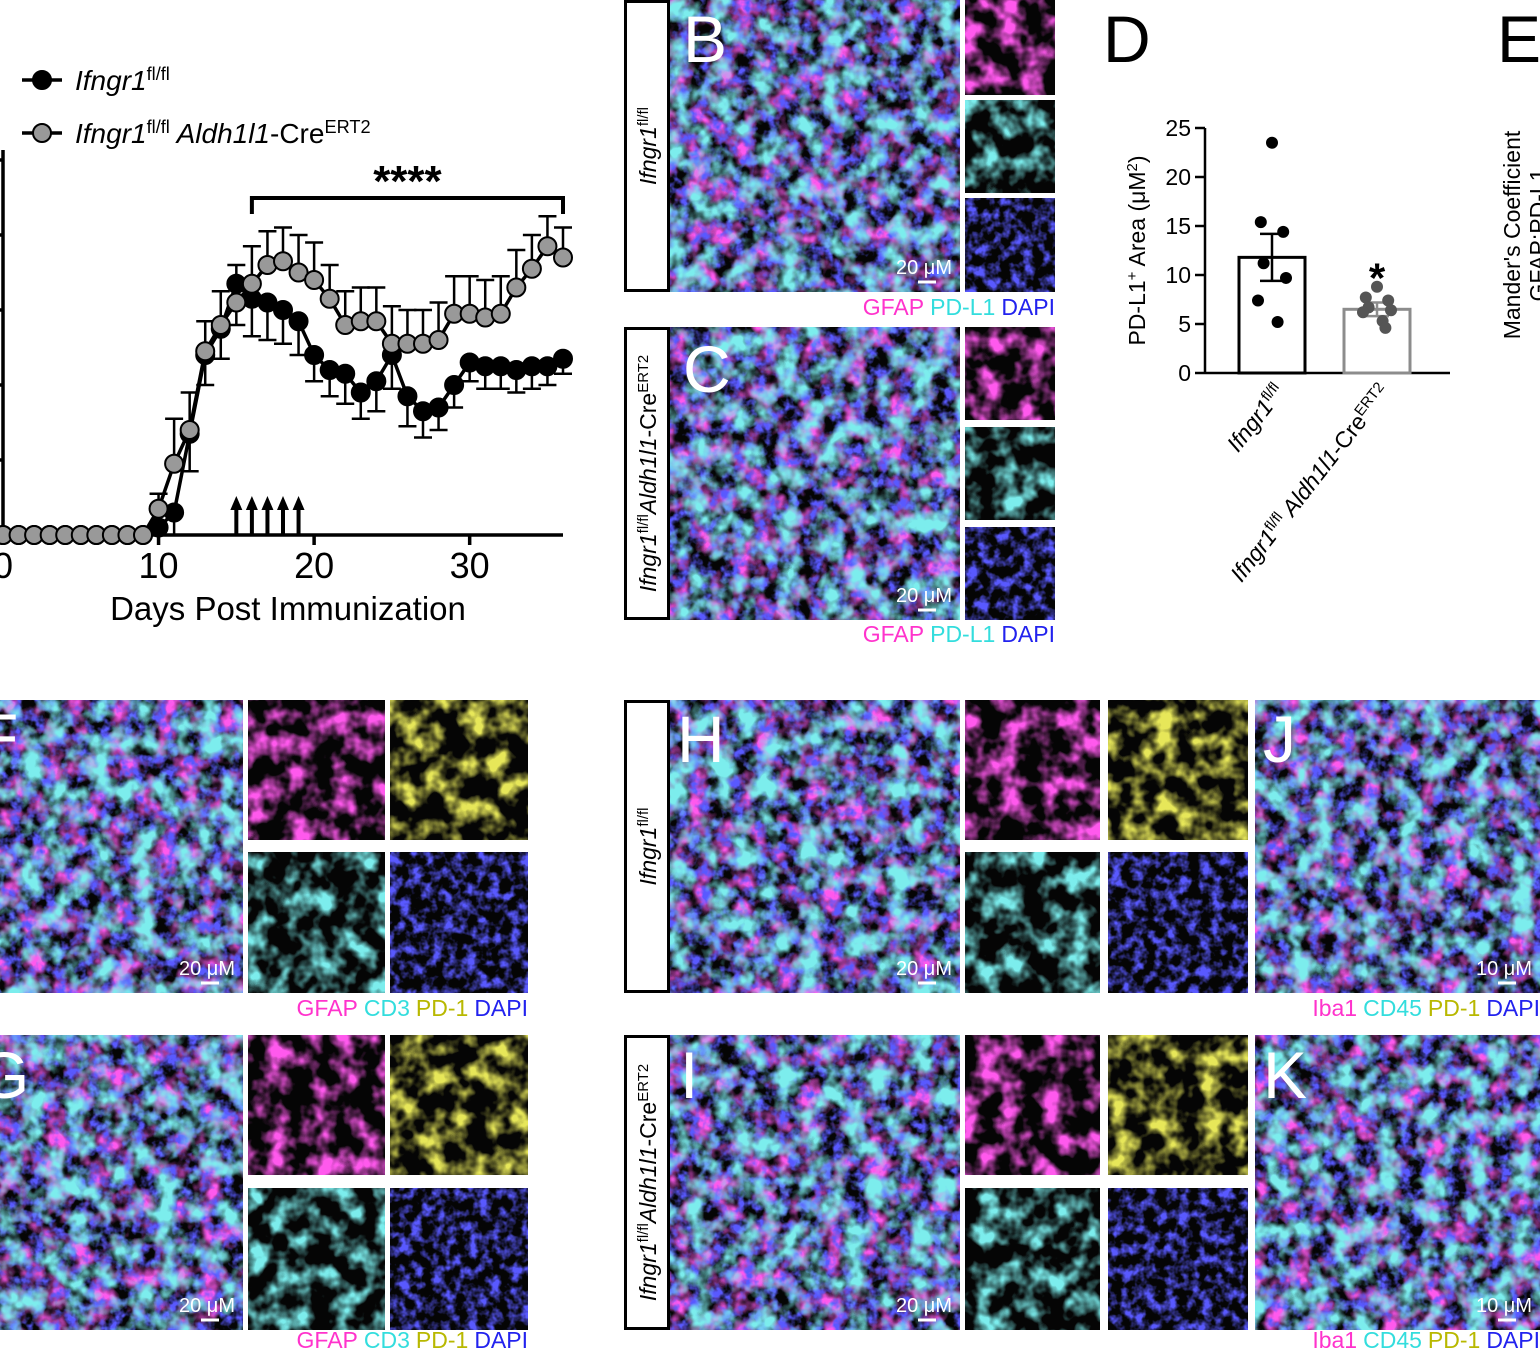 The image size is (1540, 1350). Describe the element at coordinates (1334, 1338) in the screenshot. I see `stain-name: Iba1` at that location.